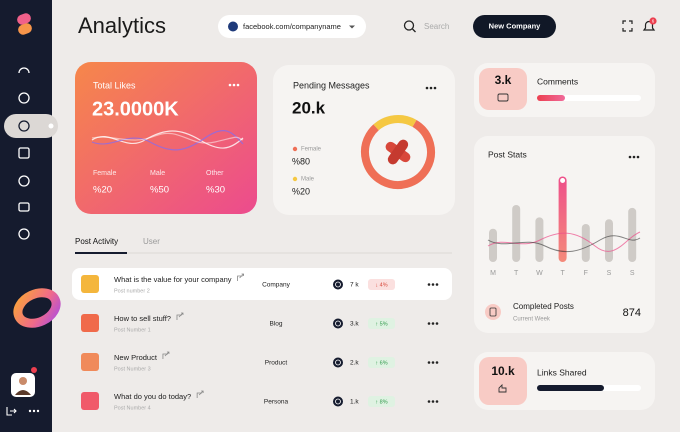  Describe the element at coordinates (26, 216) in the screenshot. I see `sidebar-bg` at that location.